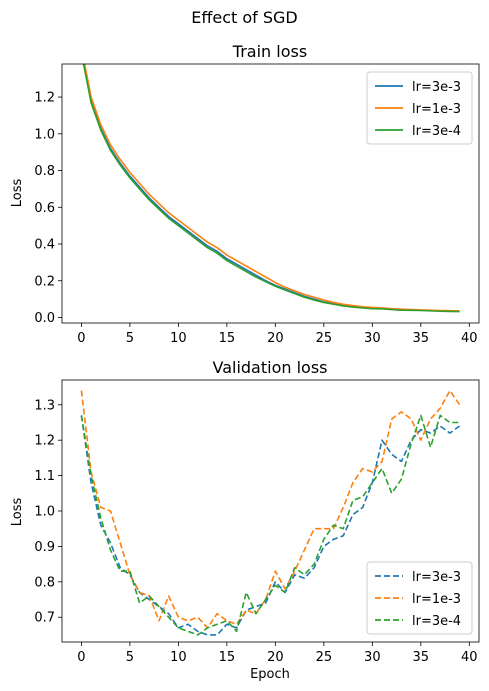 This screenshot has width=489, height=691. What do you see at coordinates (44, 245) in the screenshot?
I see `y-tick-label: 0.4` at bounding box center [44, 245].